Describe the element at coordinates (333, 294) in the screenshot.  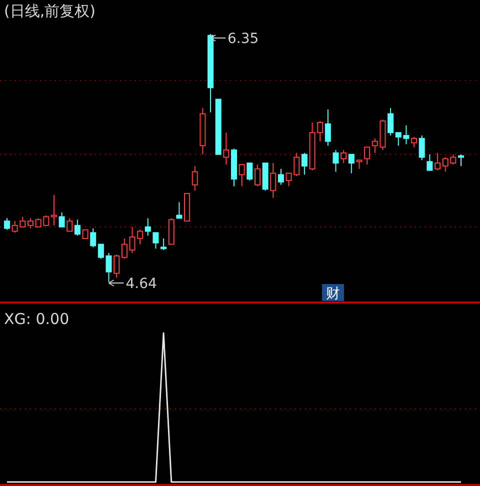
I see `text: 财` at that location.